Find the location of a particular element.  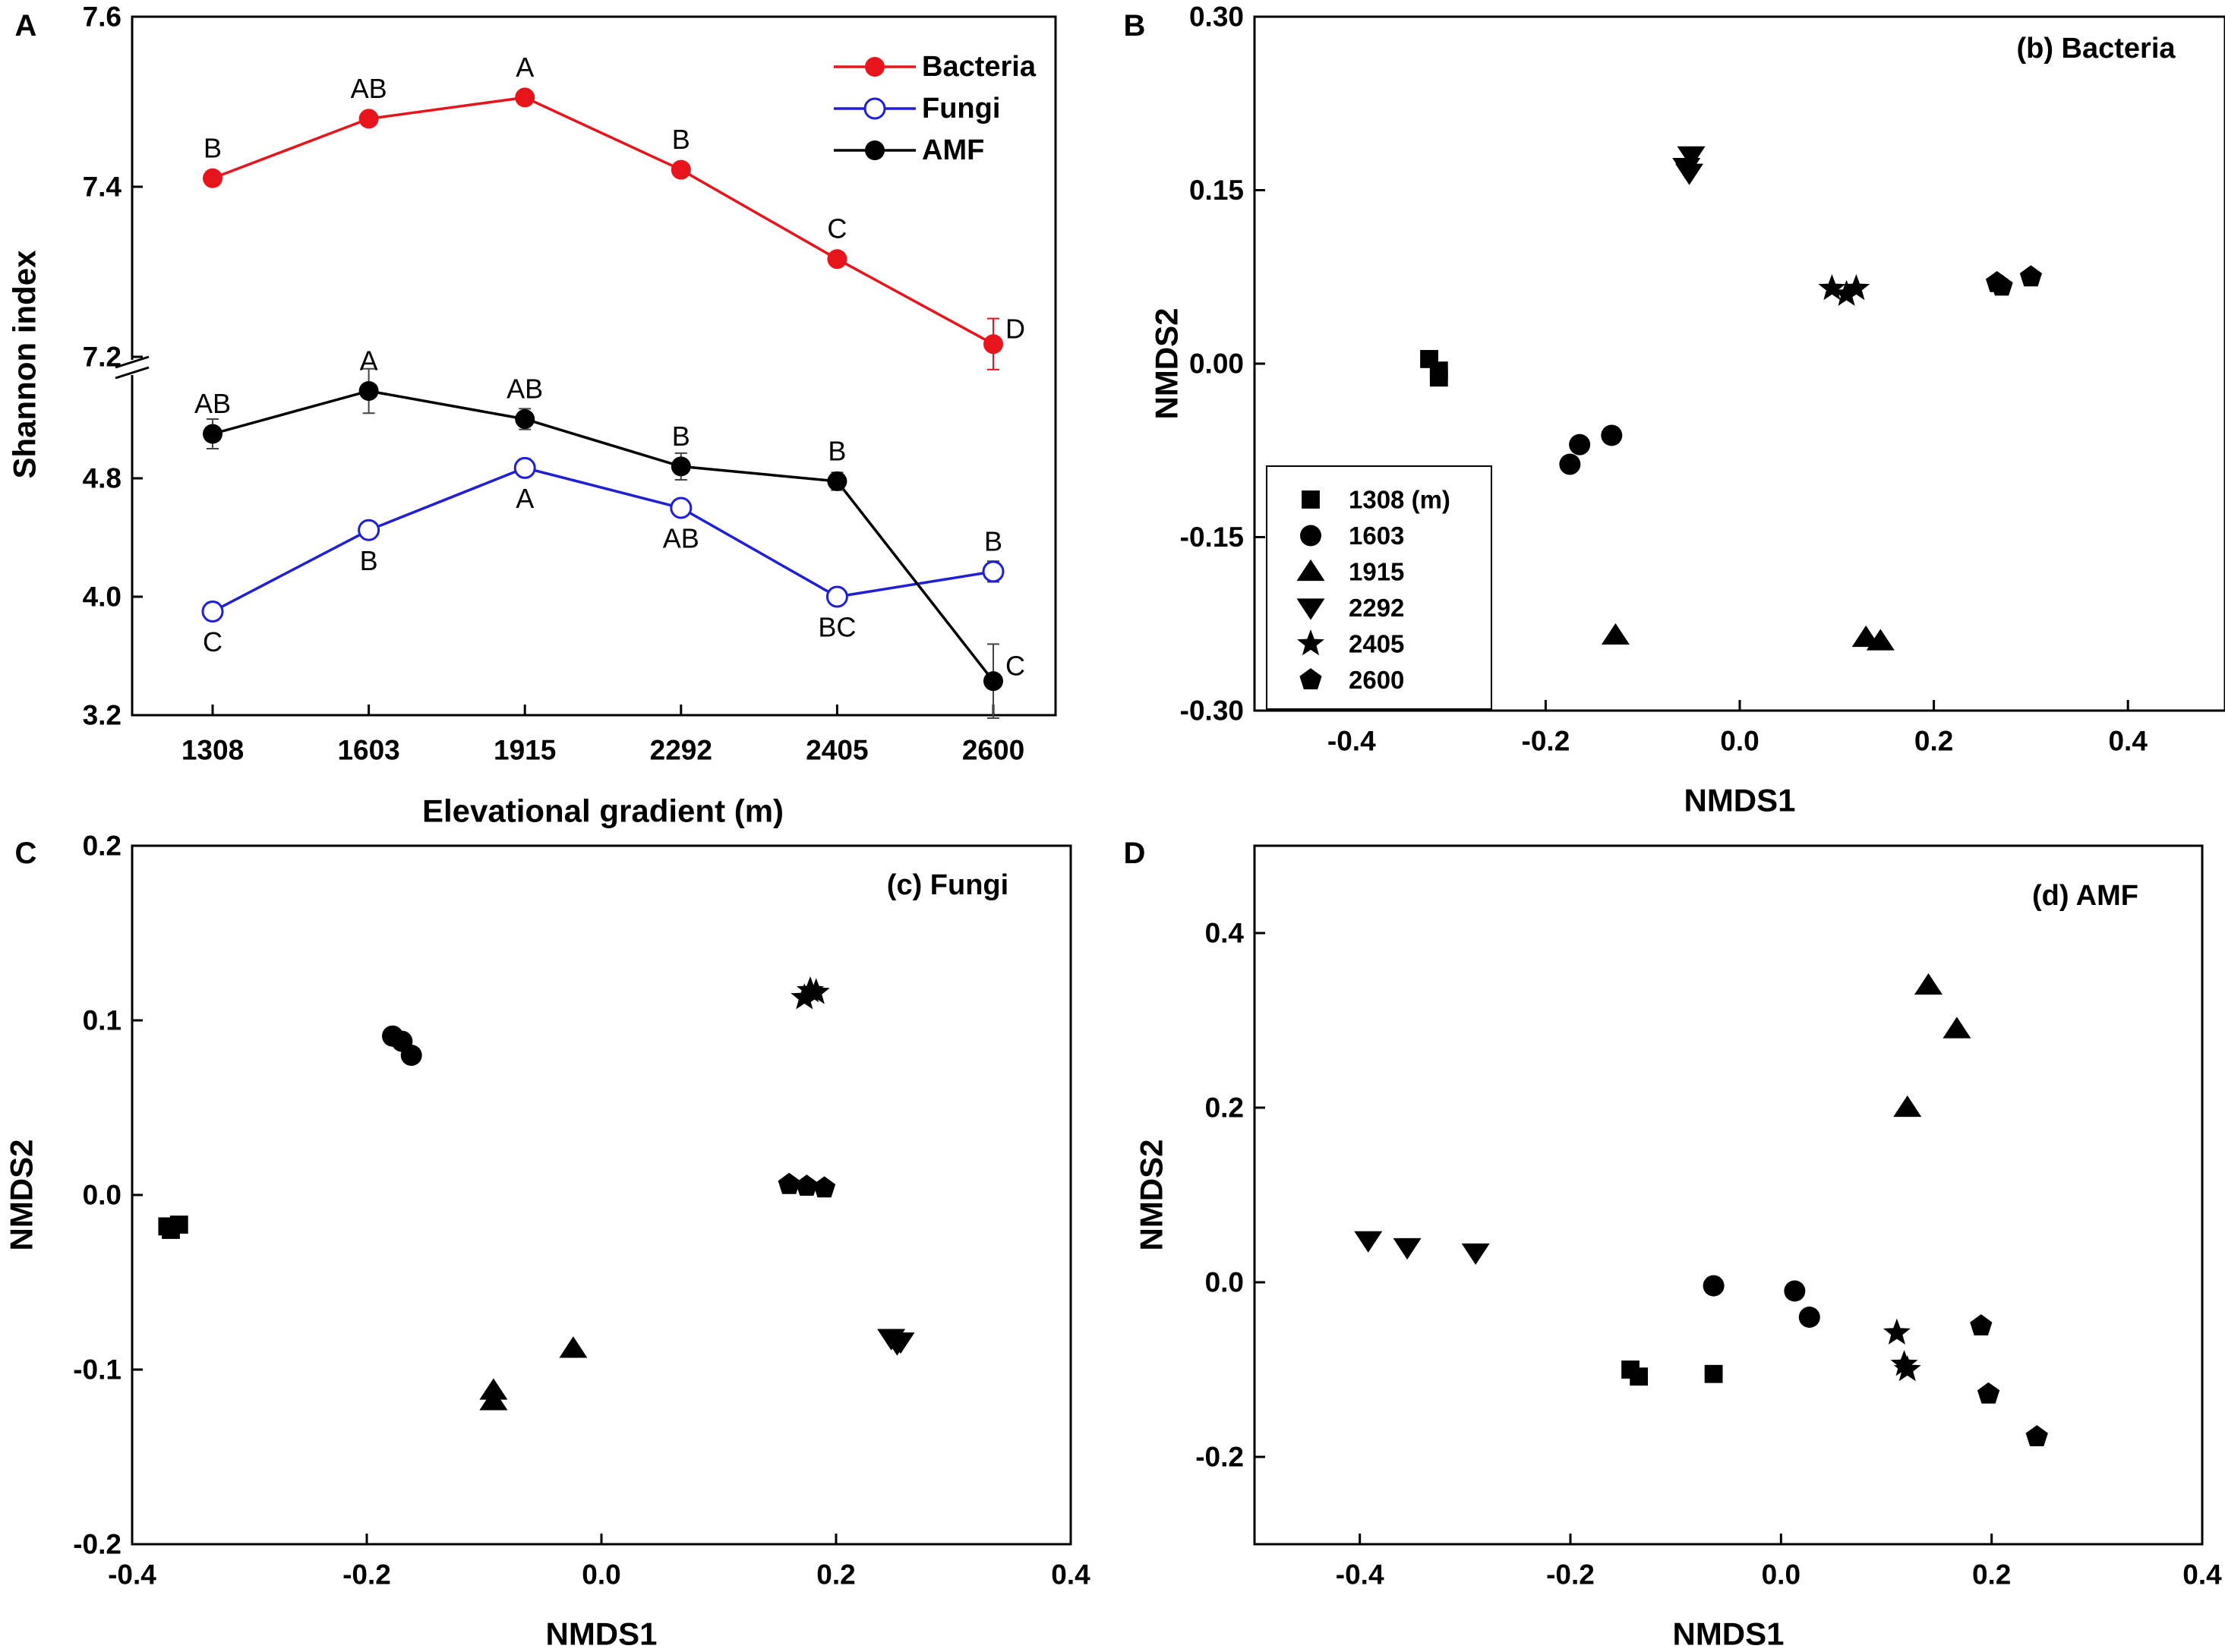

panel-c-letter: C is located at coordinates (26, 853).